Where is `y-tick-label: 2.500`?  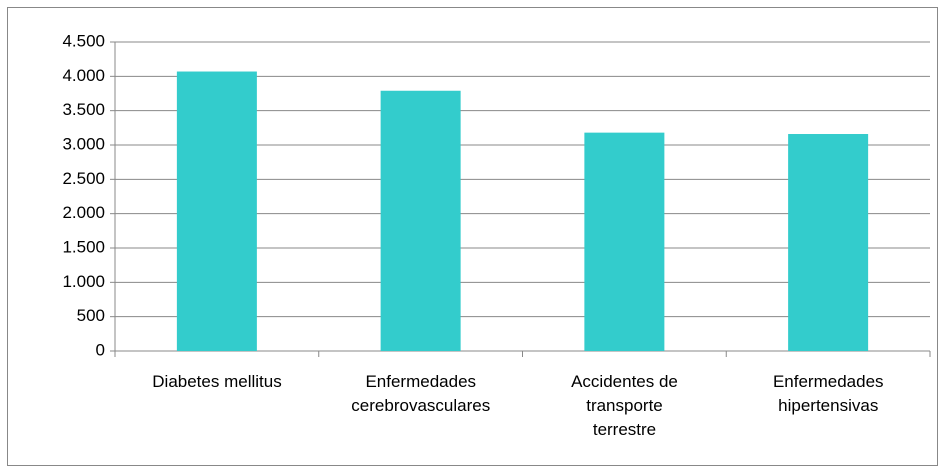
y-tick-label: 2.500 is located at coordinates (83, 178).